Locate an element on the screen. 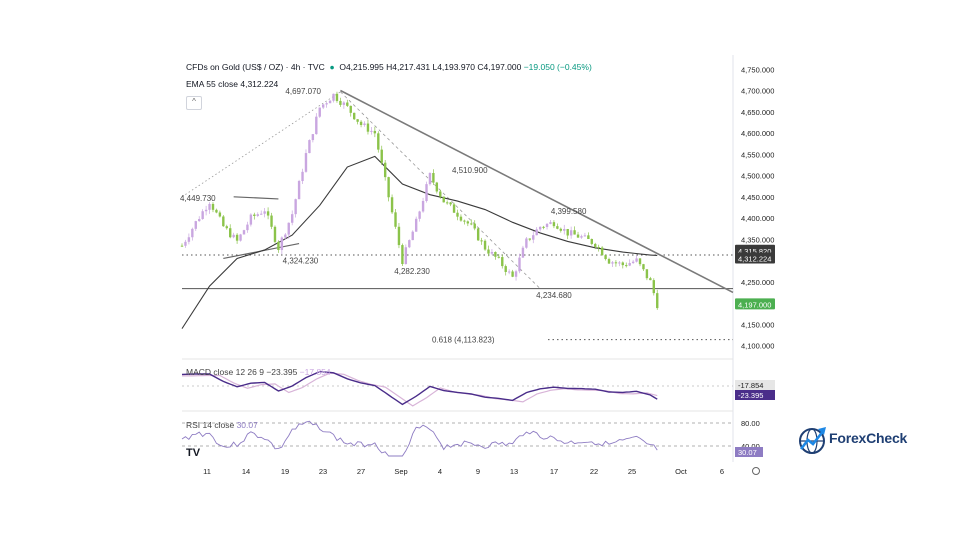  x-tick-label: Sep is located at coordinates (400, 471).